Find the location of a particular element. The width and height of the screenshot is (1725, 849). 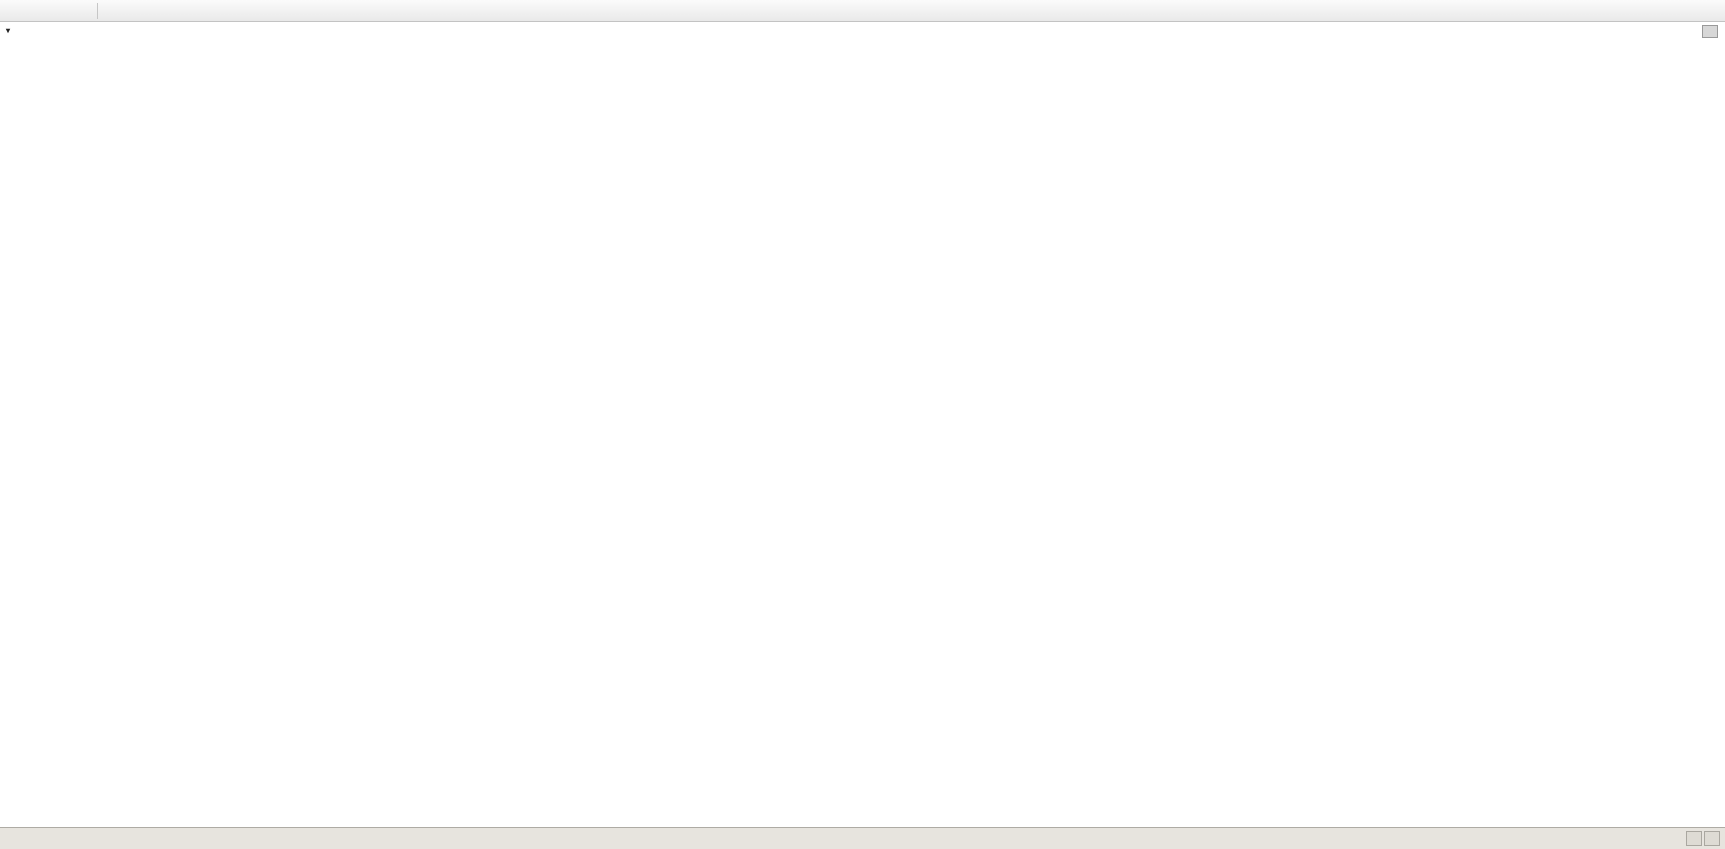

text-label-button is located at coordinates (37, 11).